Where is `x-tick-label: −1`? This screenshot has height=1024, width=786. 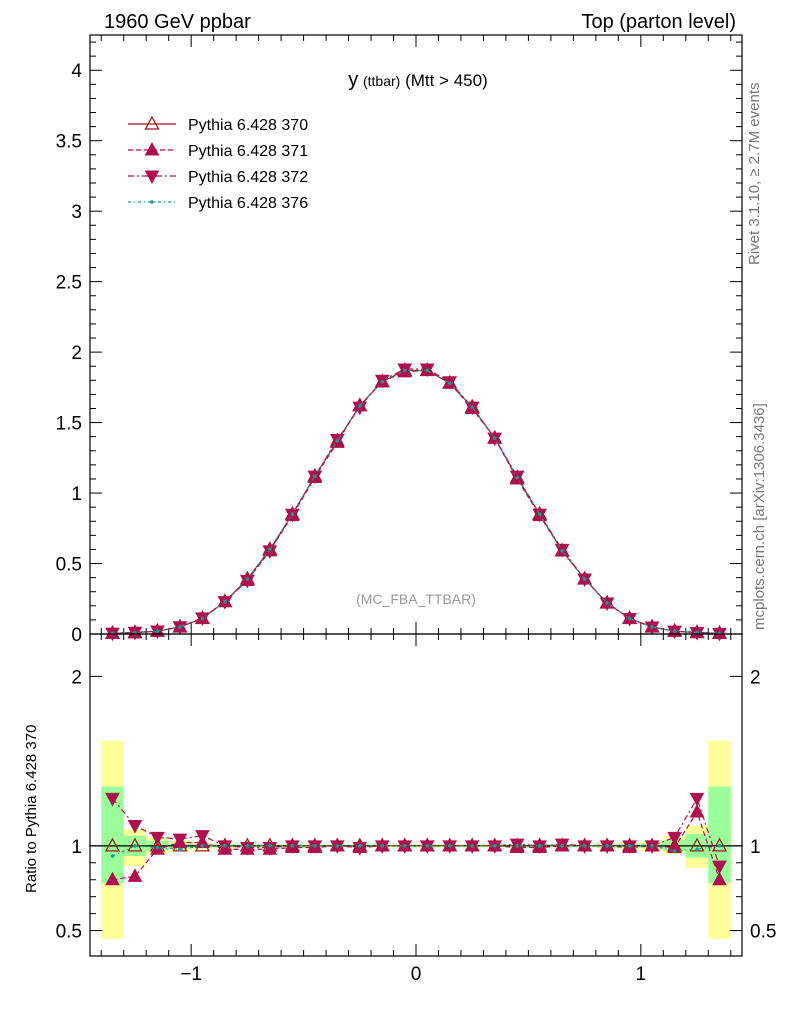
x-tick-label: −1 is located at coordinates (191, 974).